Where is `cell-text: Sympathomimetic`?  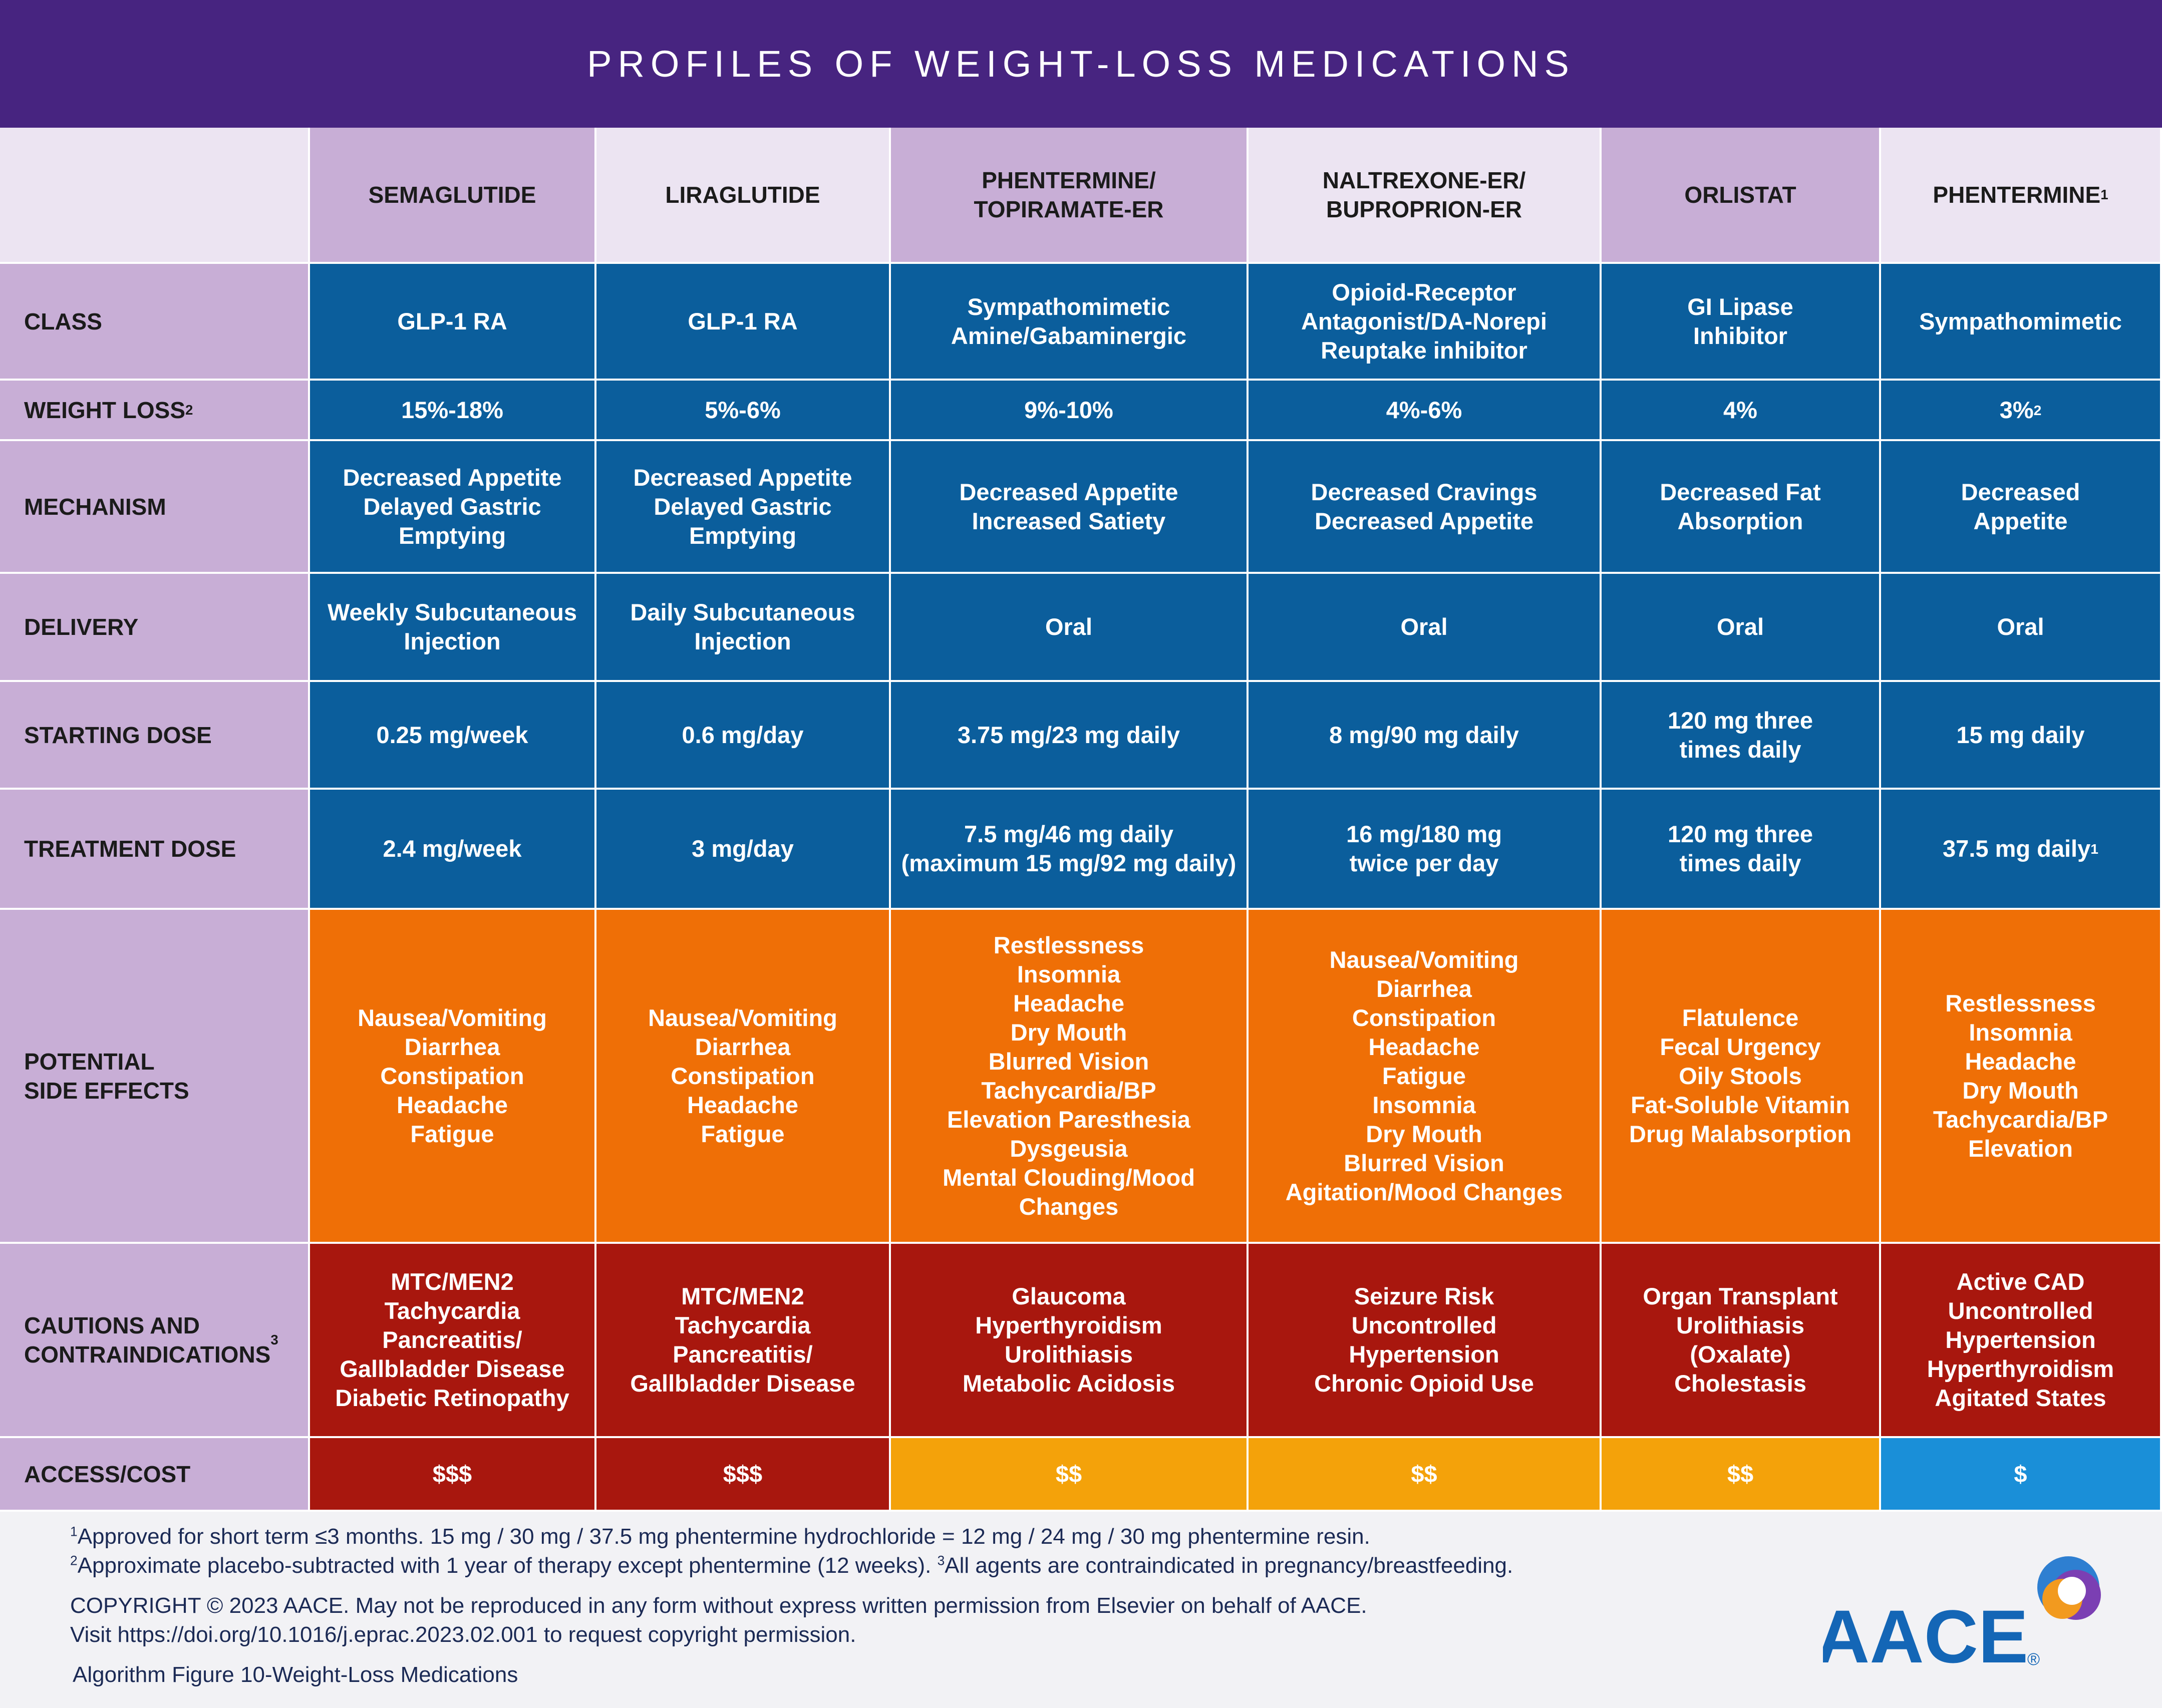
cell-text: Sympathomimetic is located at coordinates (2020, 320).